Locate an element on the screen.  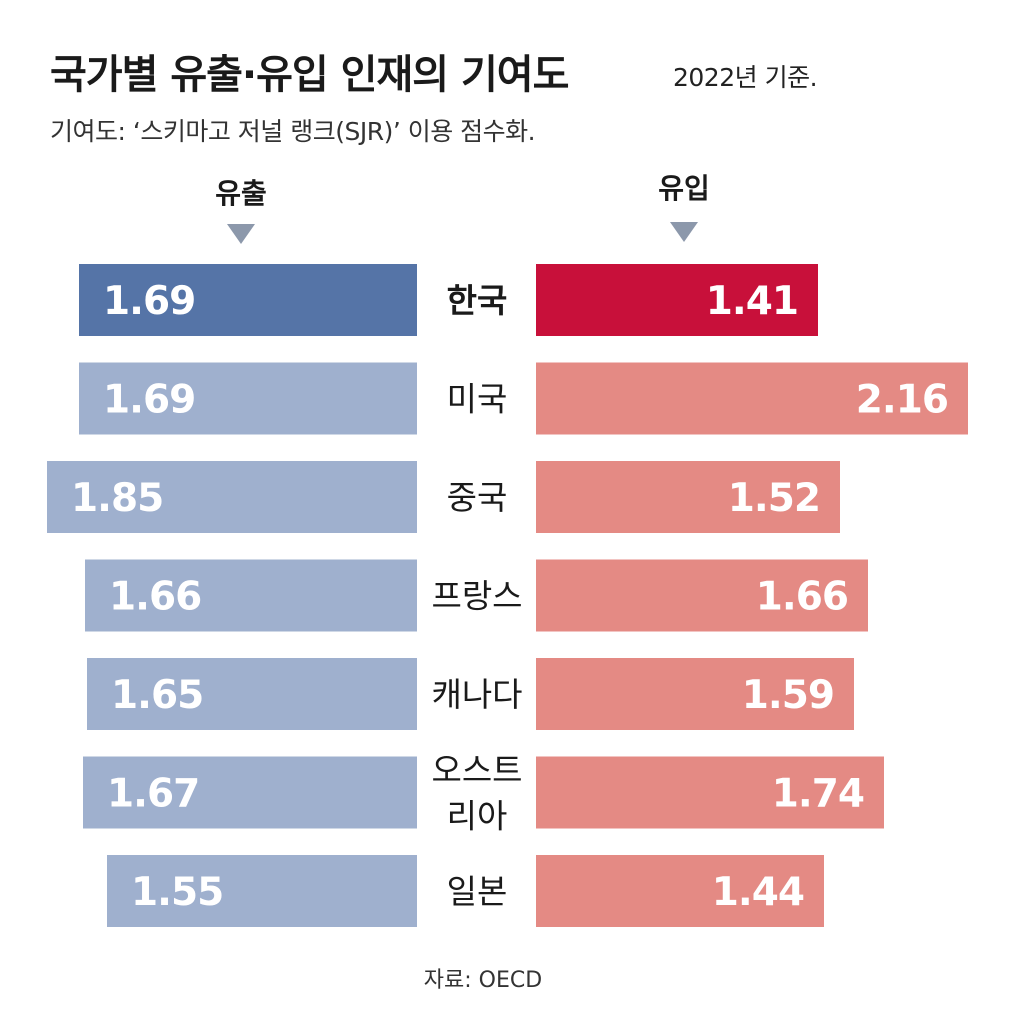
source-note: 자료: OECD is located at coordinates (483, 980).